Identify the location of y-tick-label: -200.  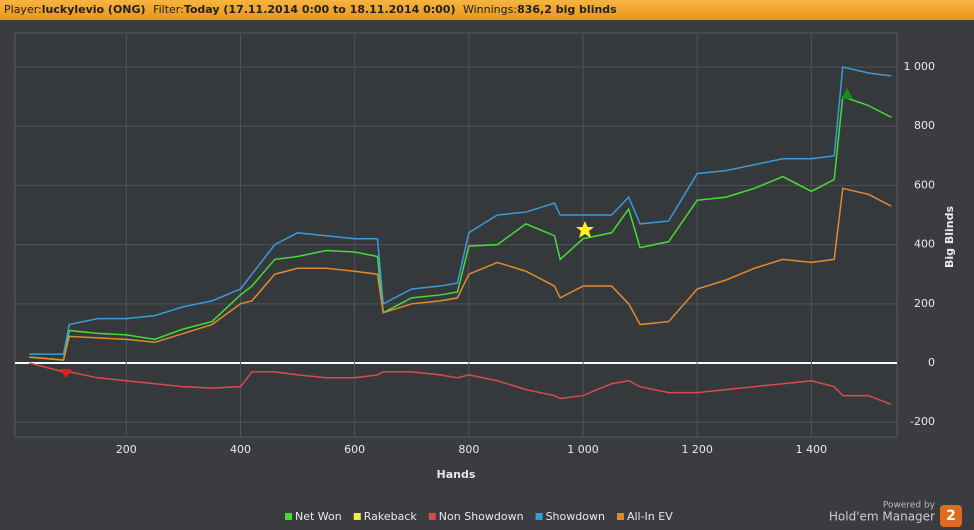
(922, 421).